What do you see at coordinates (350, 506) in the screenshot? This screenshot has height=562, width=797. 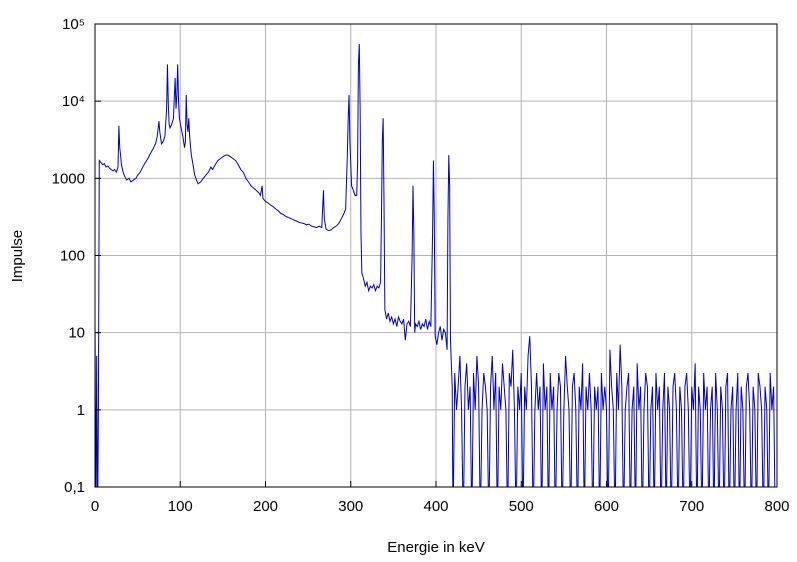 I see `x-tick-label: 300` at bounding box center [350, 506].